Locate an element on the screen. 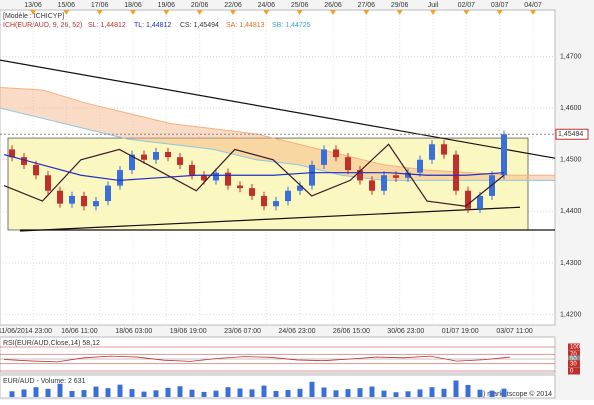 Image resolution: width=594 pixels, height=405 pixels. trendline is located at coordinates (270, 219).